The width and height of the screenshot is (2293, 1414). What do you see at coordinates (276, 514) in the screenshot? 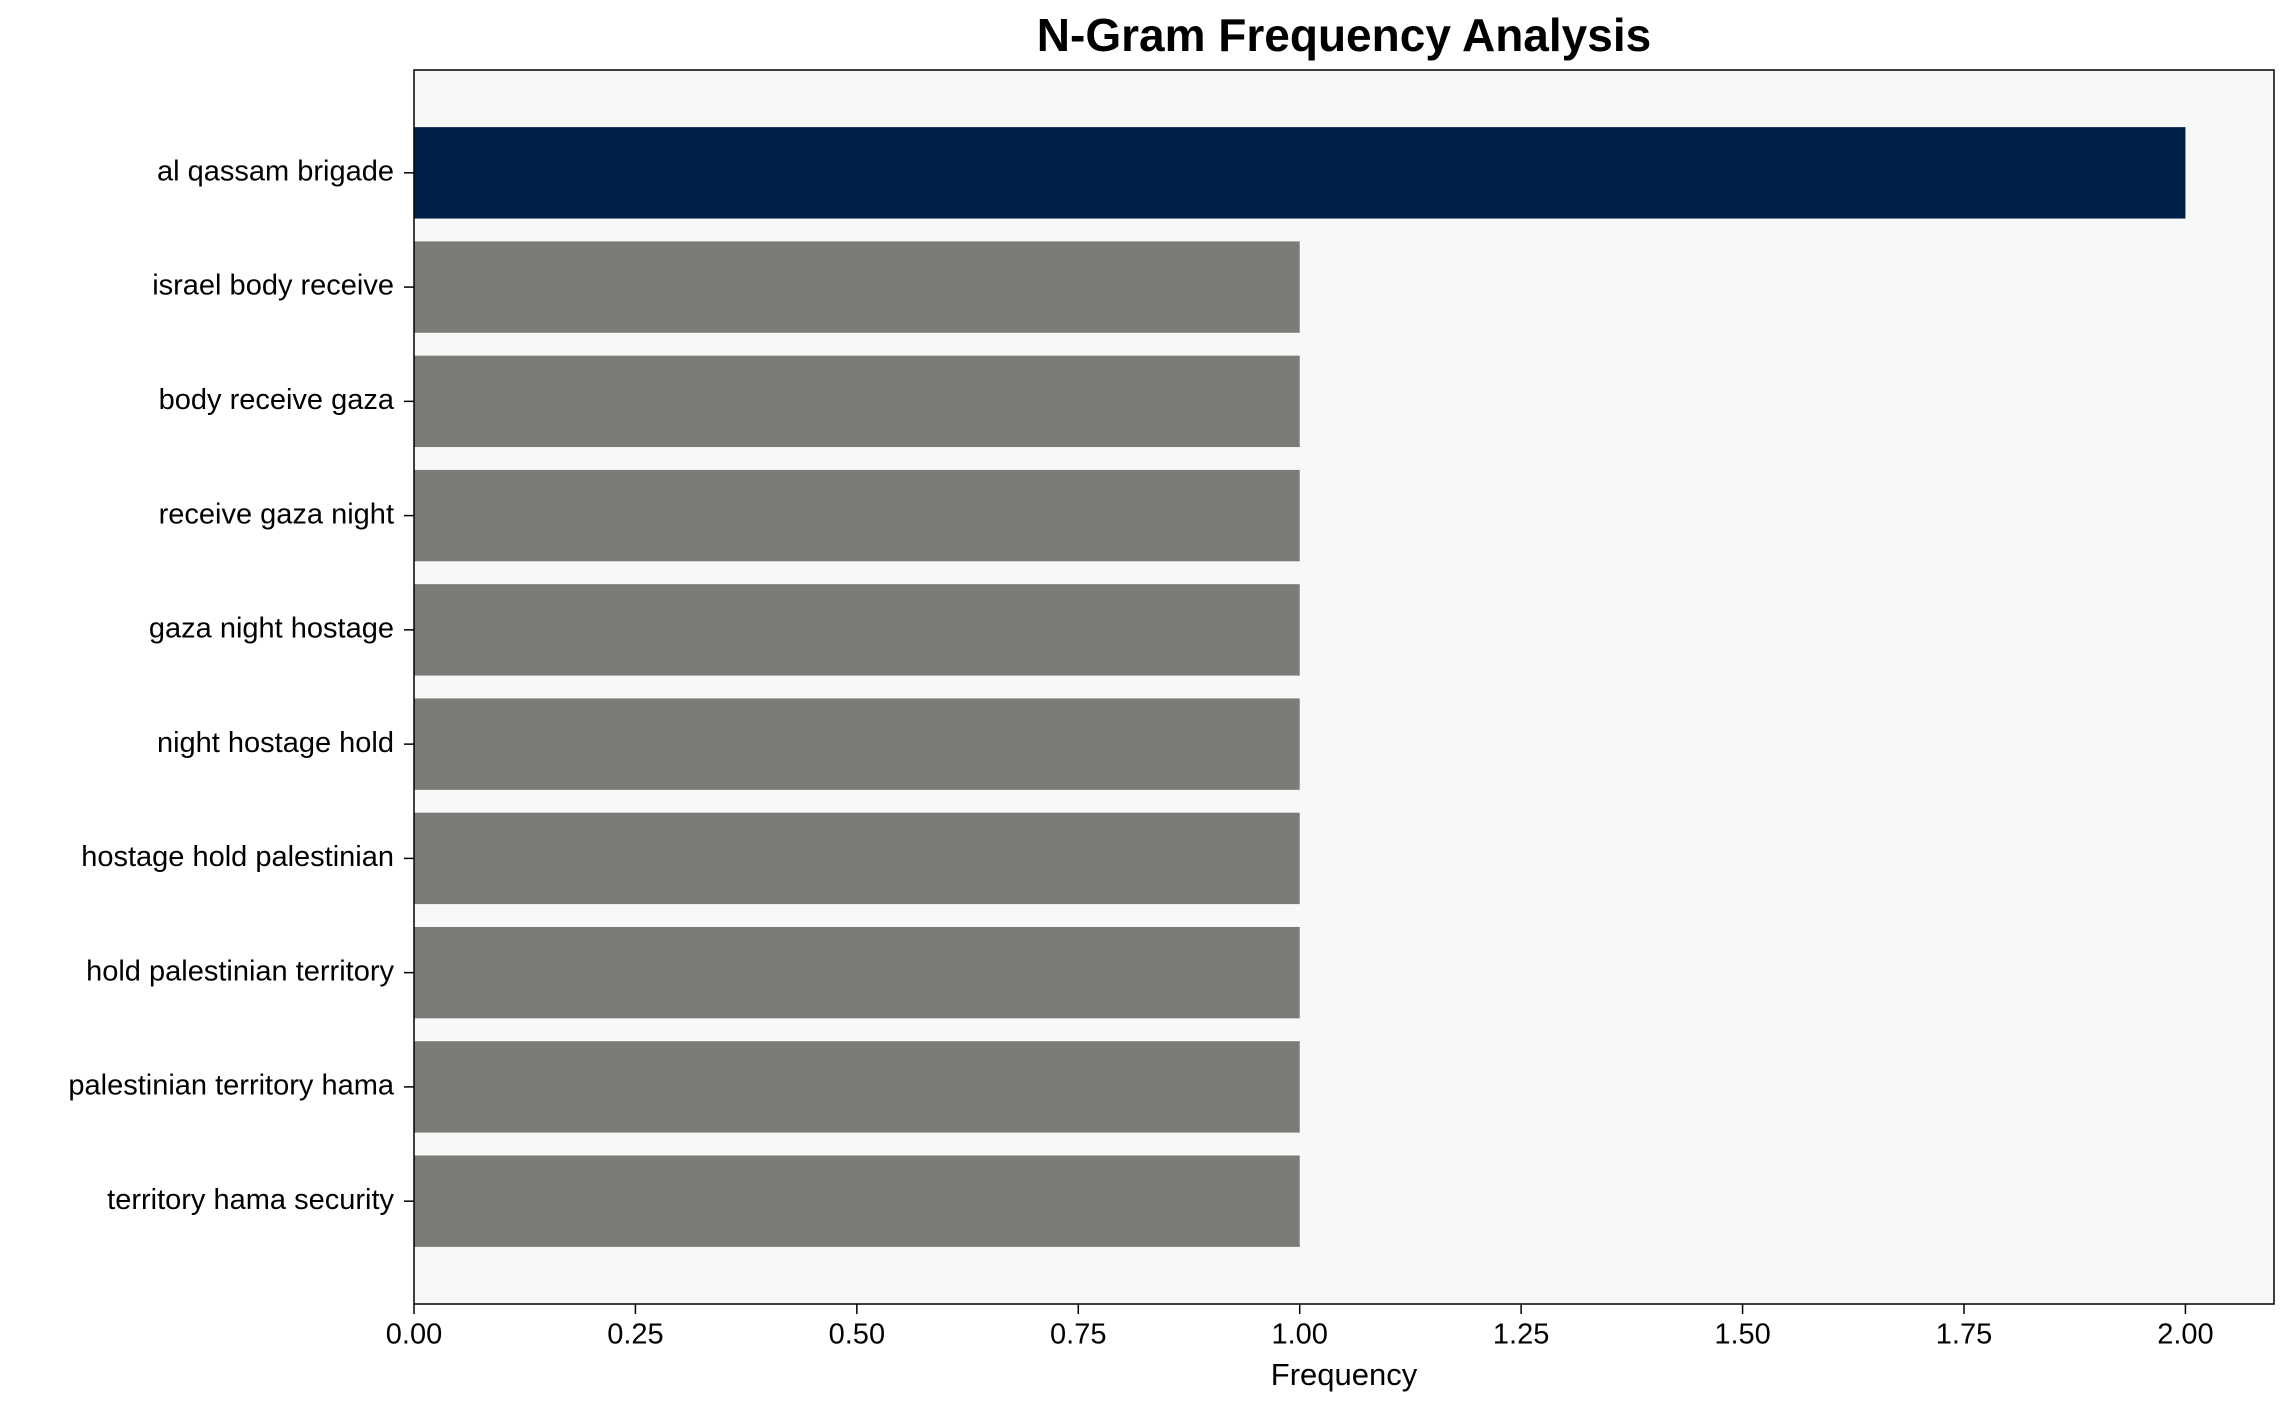
I see `y-tick-label: receive gaza night` at bounding box center [276, 514].